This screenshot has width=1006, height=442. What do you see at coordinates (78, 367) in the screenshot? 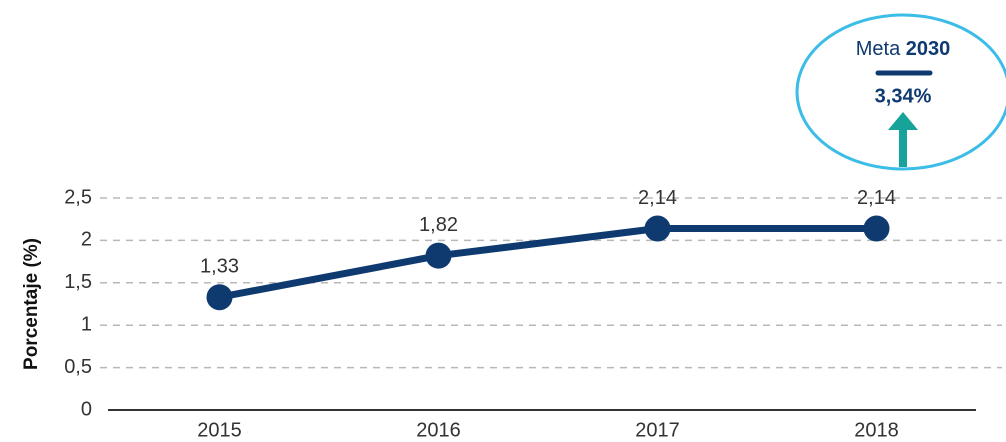
I see `y-tick-label: 0,5` at bounding box center [78, 367].